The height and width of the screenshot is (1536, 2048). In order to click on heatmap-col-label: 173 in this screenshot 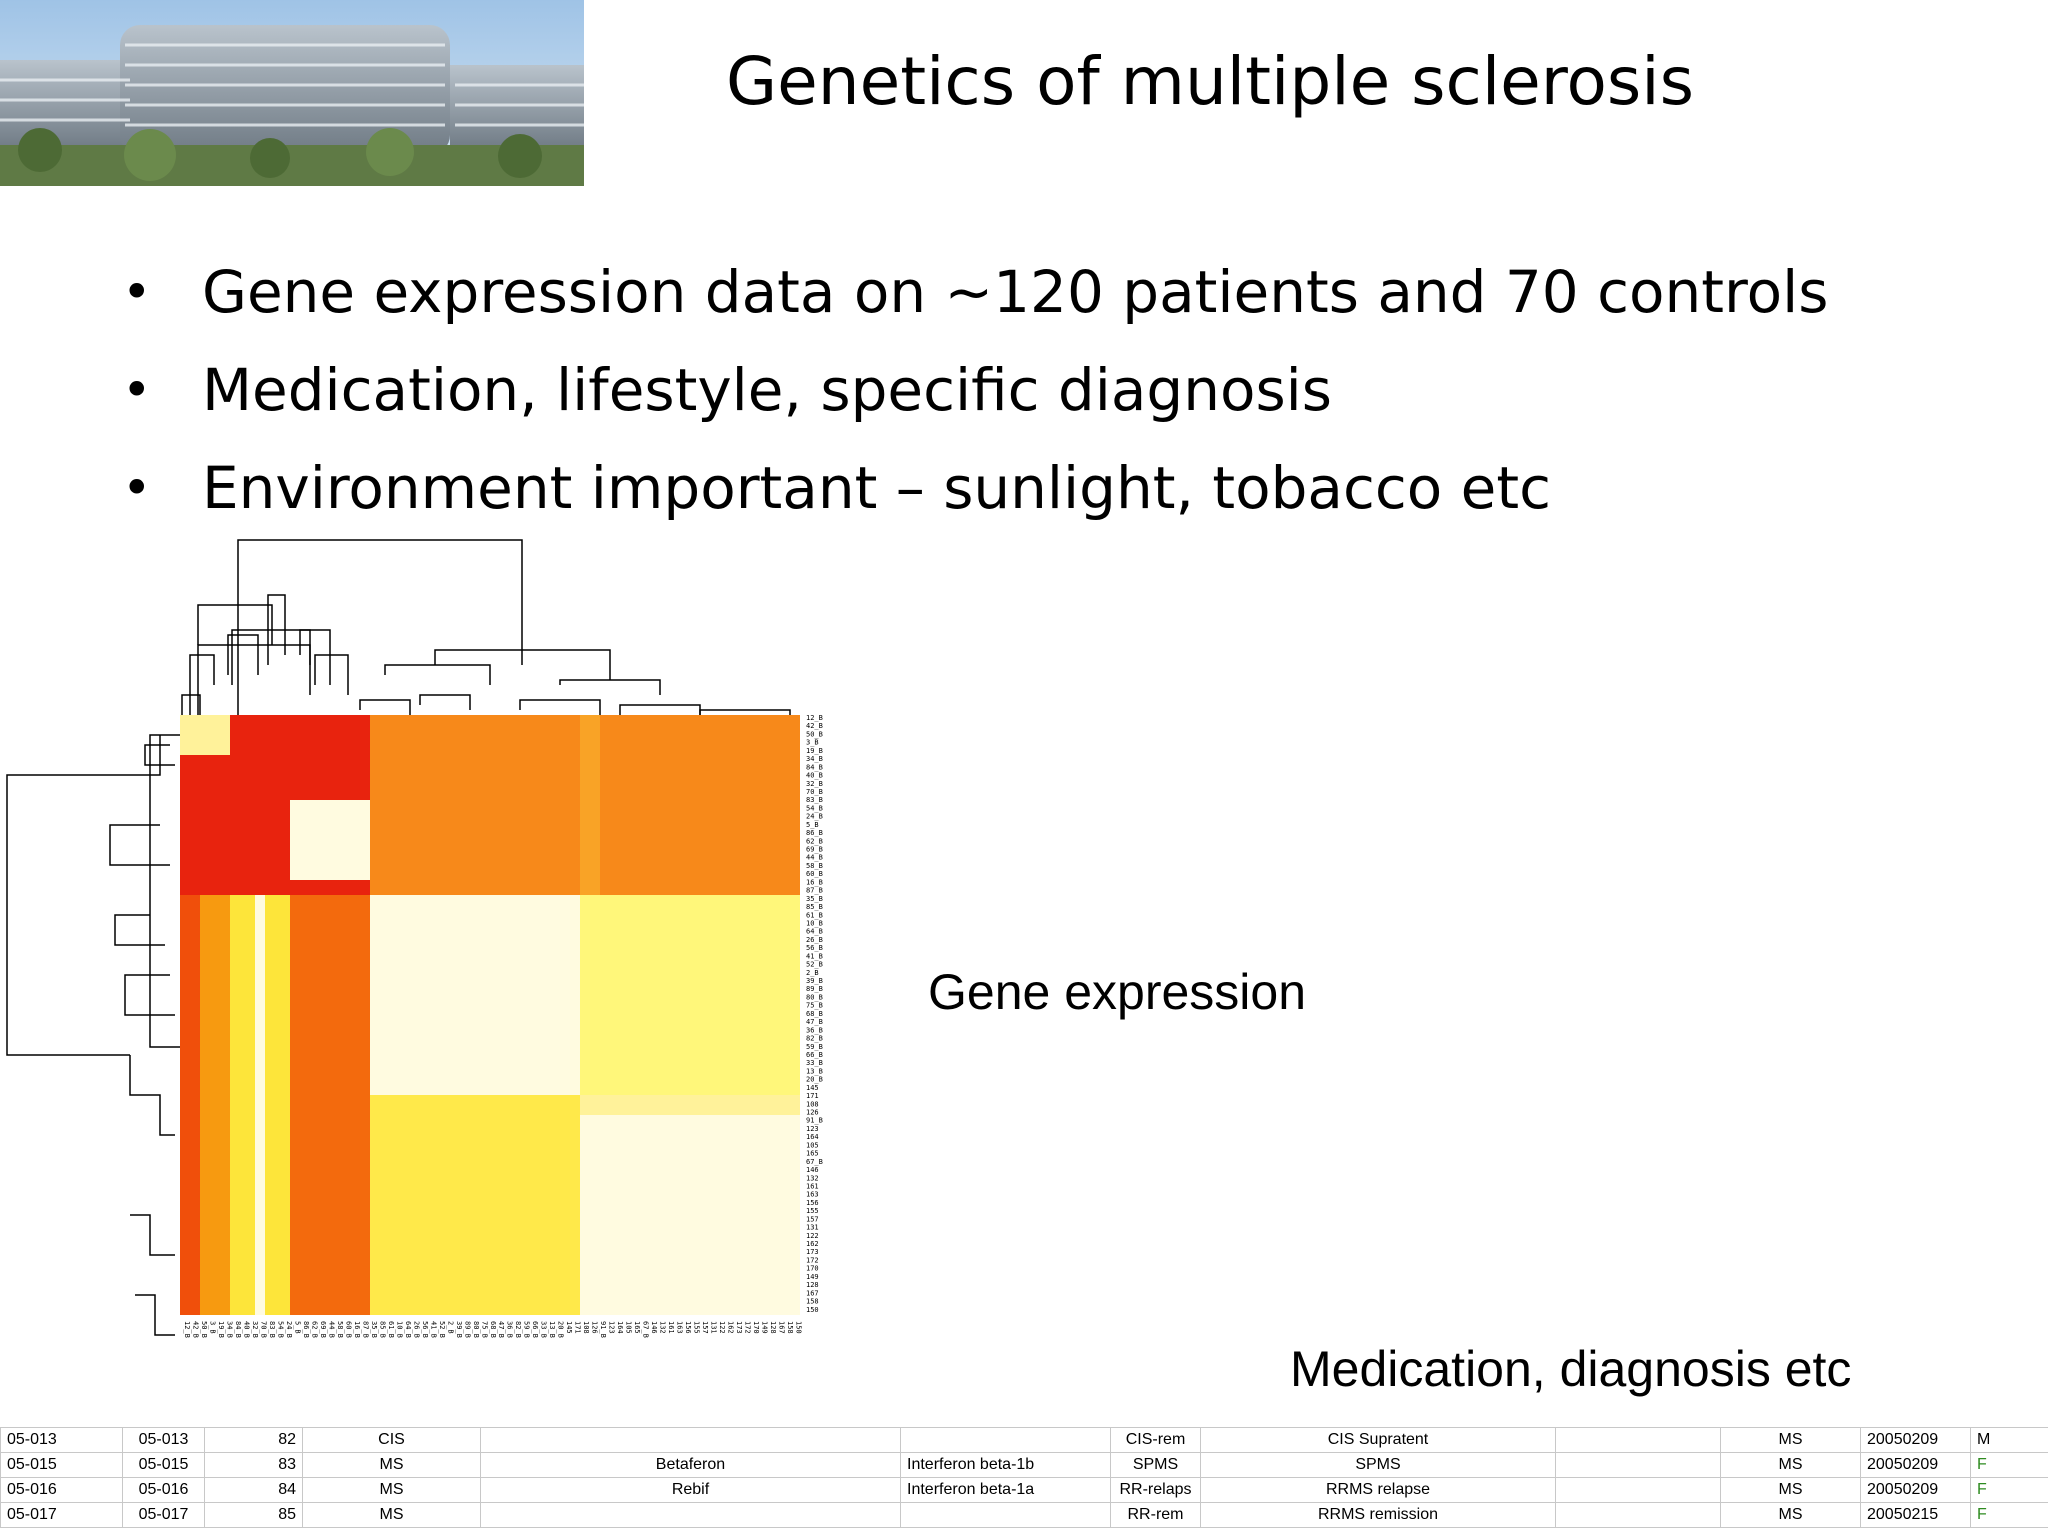, I will do `click(739, 1327)`.